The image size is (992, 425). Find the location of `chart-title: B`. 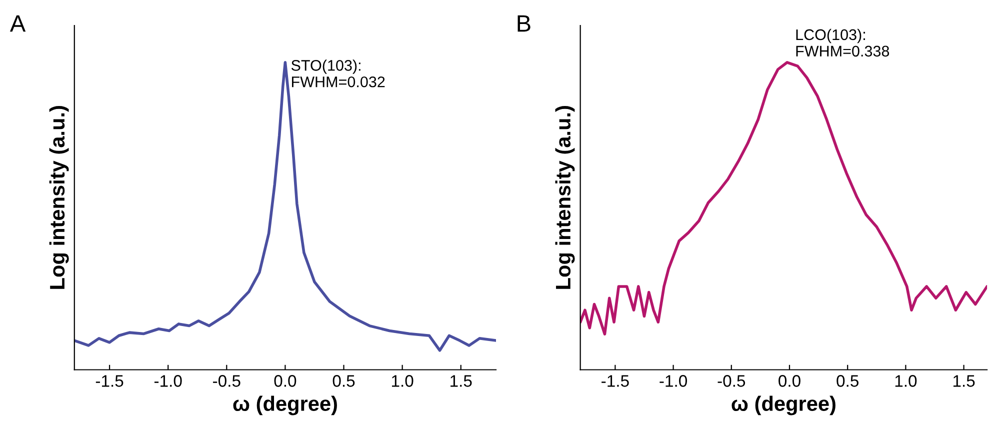

chart-title: B is located at coordinates (524, 23).